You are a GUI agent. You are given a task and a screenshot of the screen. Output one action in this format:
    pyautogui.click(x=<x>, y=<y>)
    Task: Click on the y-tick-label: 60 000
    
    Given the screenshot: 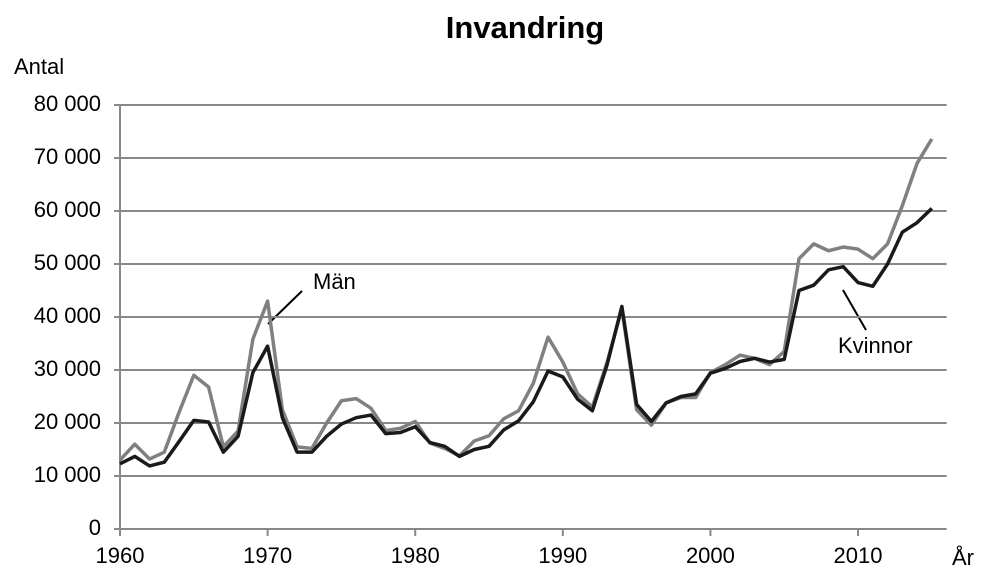 What is the action you would take?
    pyautogui.click(x=67, y=209)
    